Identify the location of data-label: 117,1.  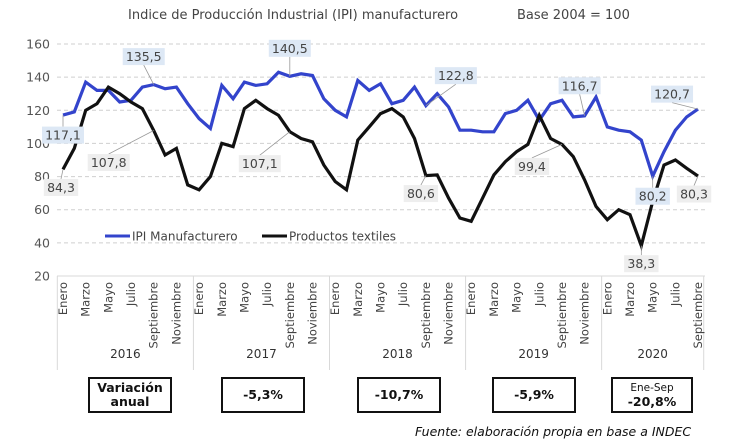
(63, 135).